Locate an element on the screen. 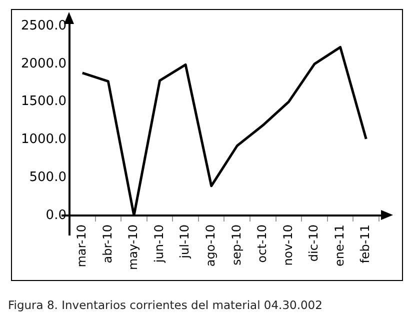 The width and height of the screenshot is (416, 328). y-tick-label: 2500.0 is located at coordinates (43, 26).